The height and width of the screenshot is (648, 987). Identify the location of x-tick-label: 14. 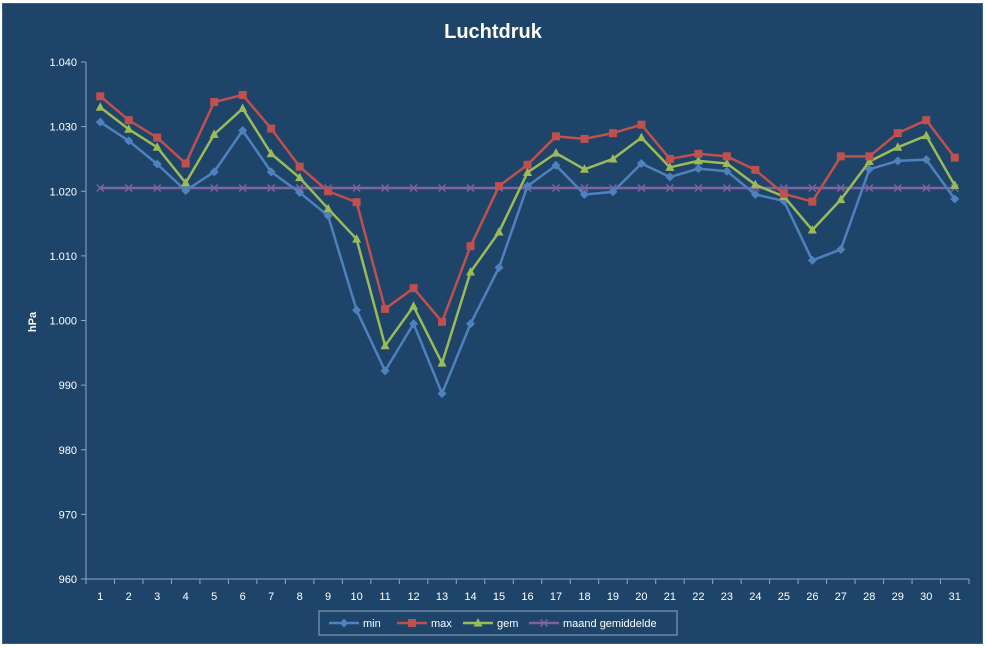
(470, 597).